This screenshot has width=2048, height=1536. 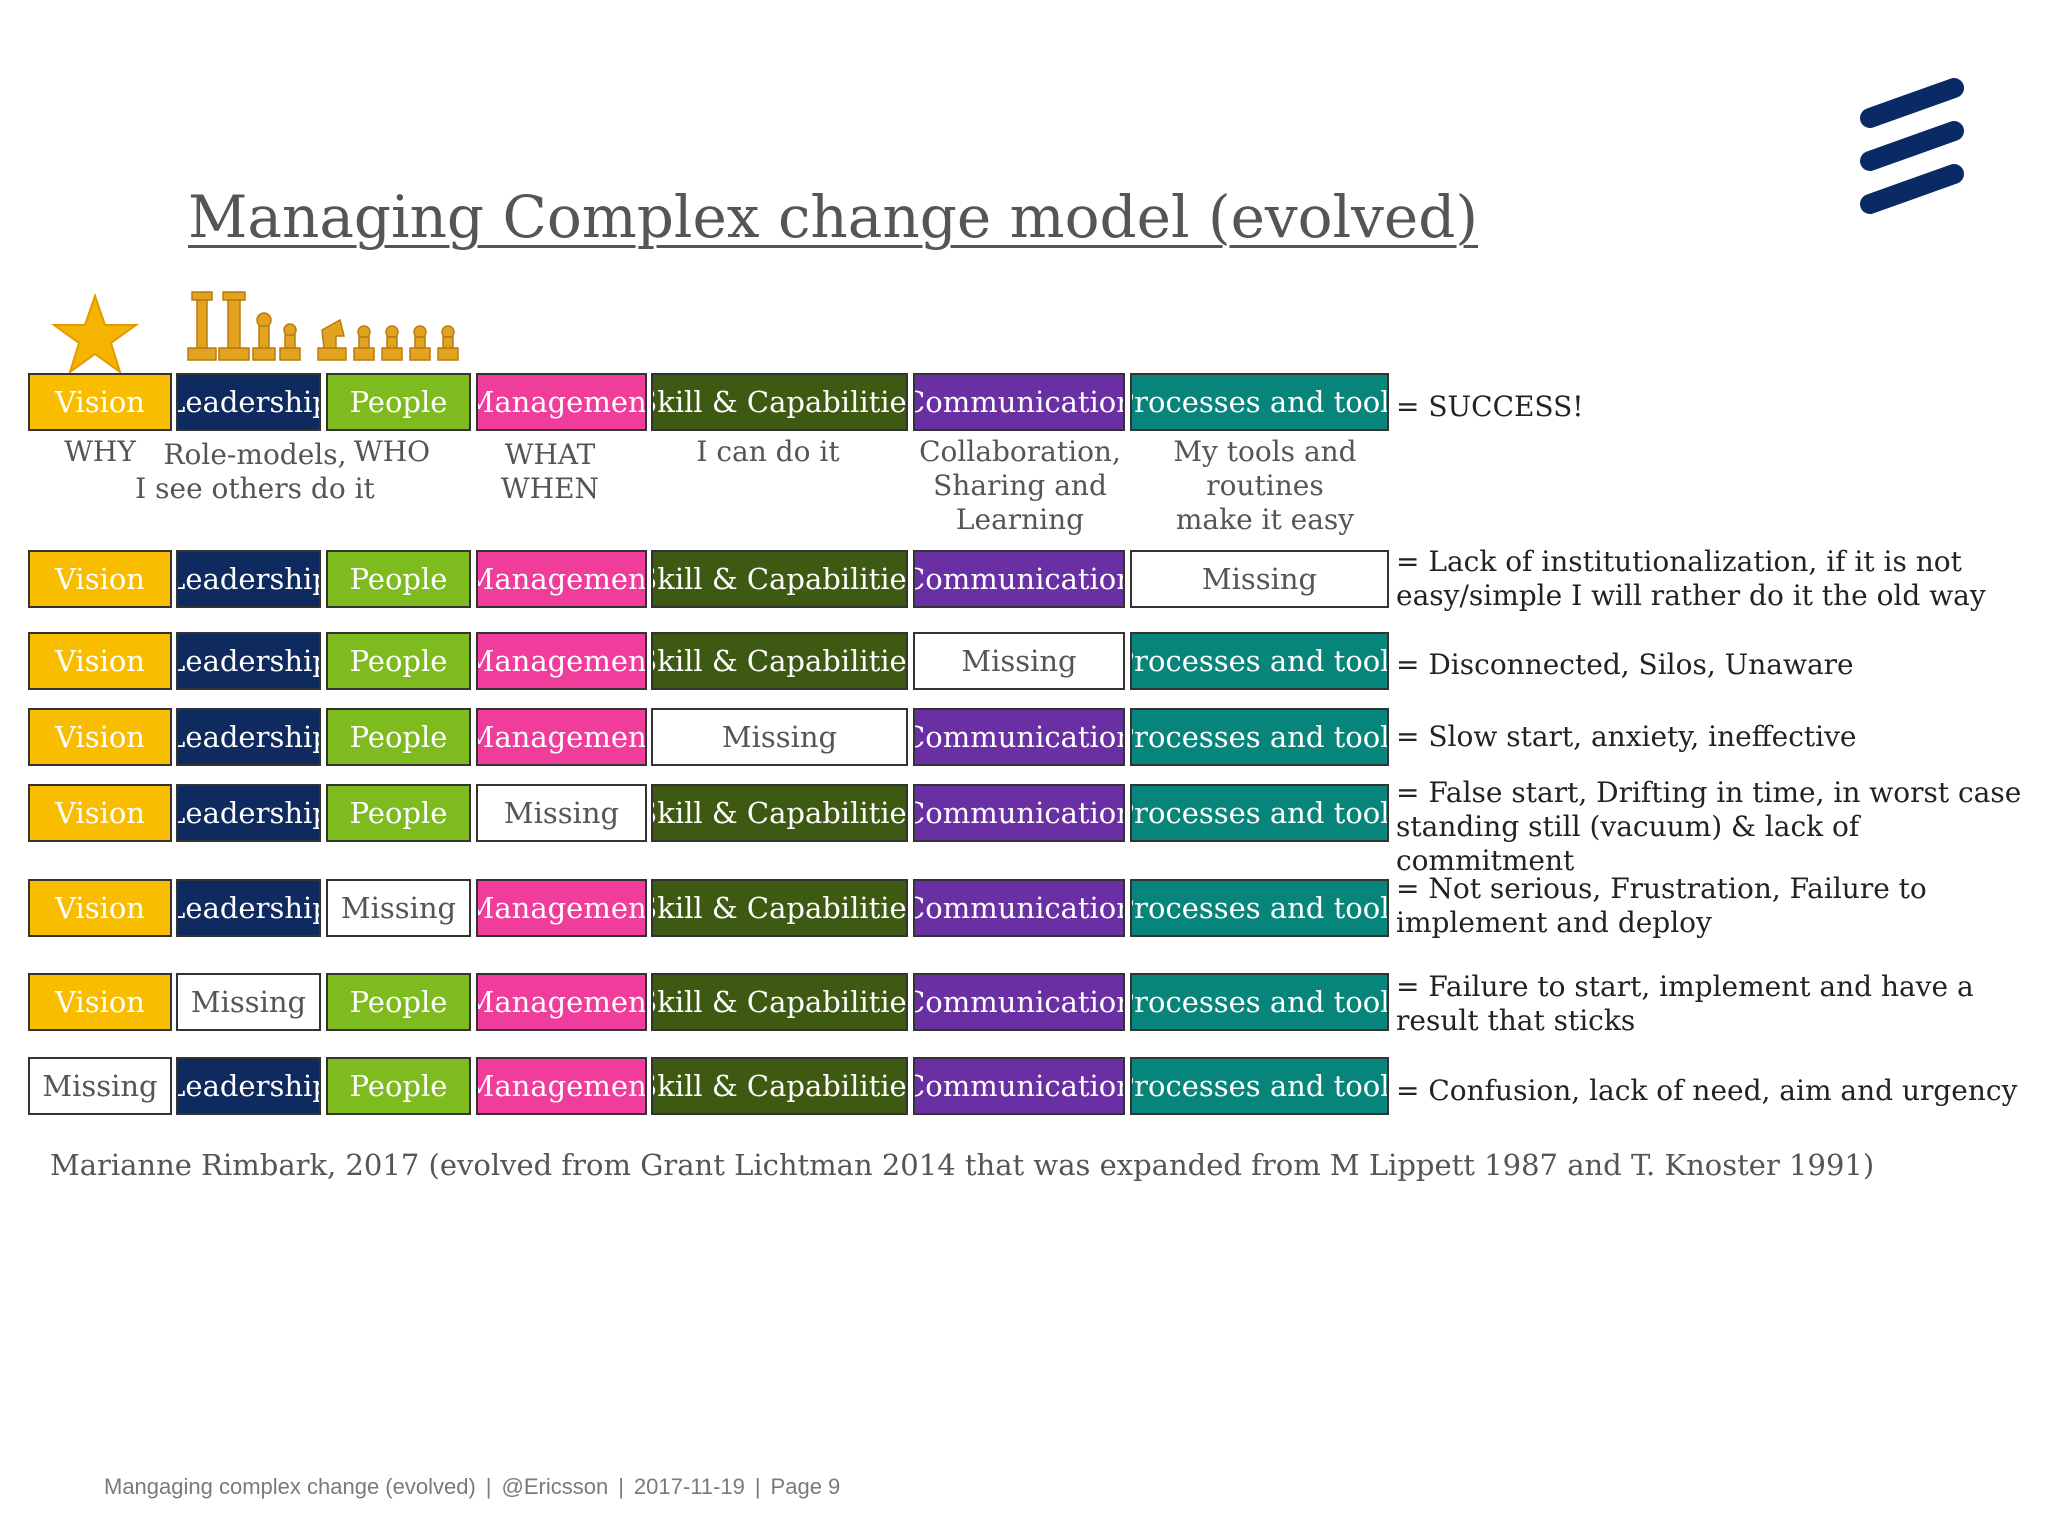 I want to click on footer-title: Mangaging complex change (evolved), so click(x=290, y=1486).